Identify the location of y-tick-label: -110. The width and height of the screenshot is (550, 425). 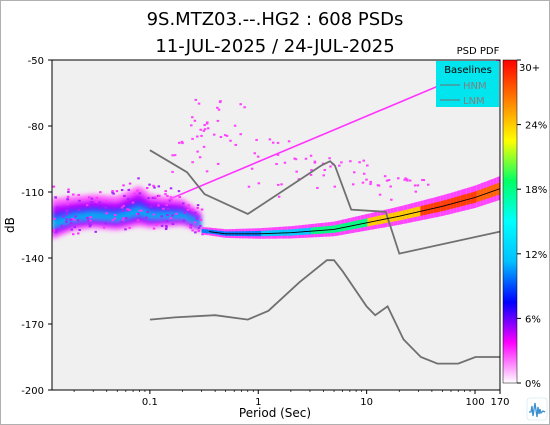
(32, 193).